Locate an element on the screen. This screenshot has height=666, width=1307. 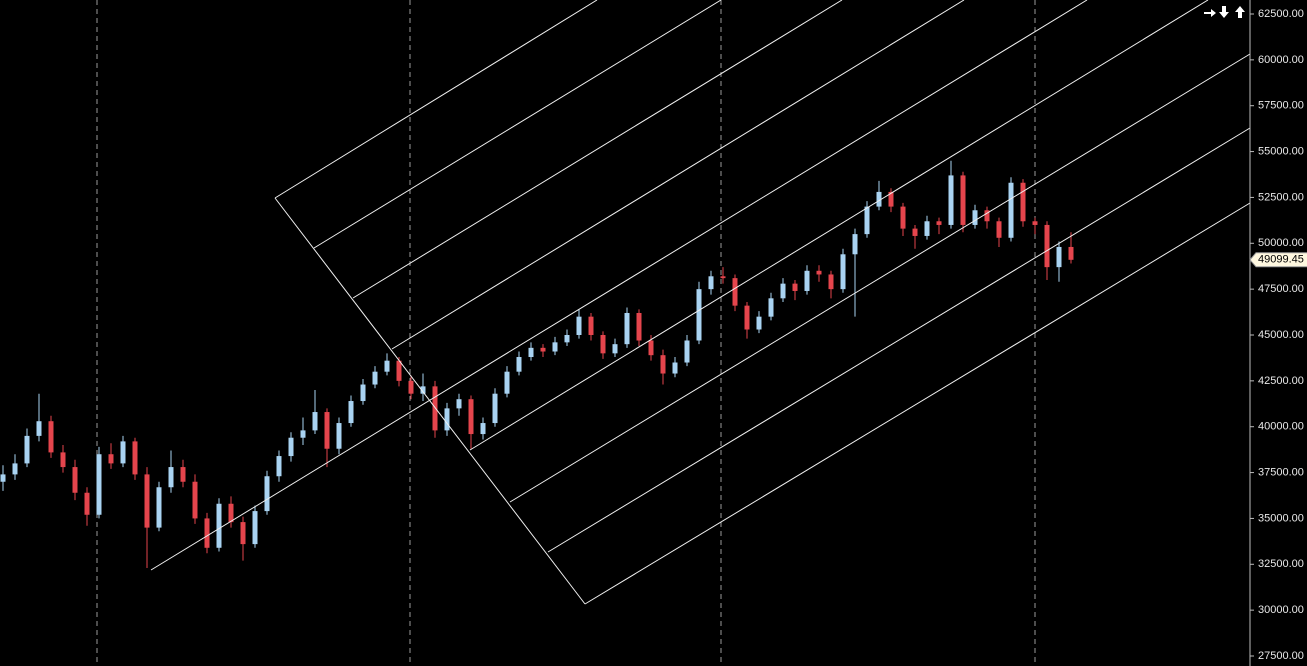
scroll-up is located at coordinates (1240, 12).